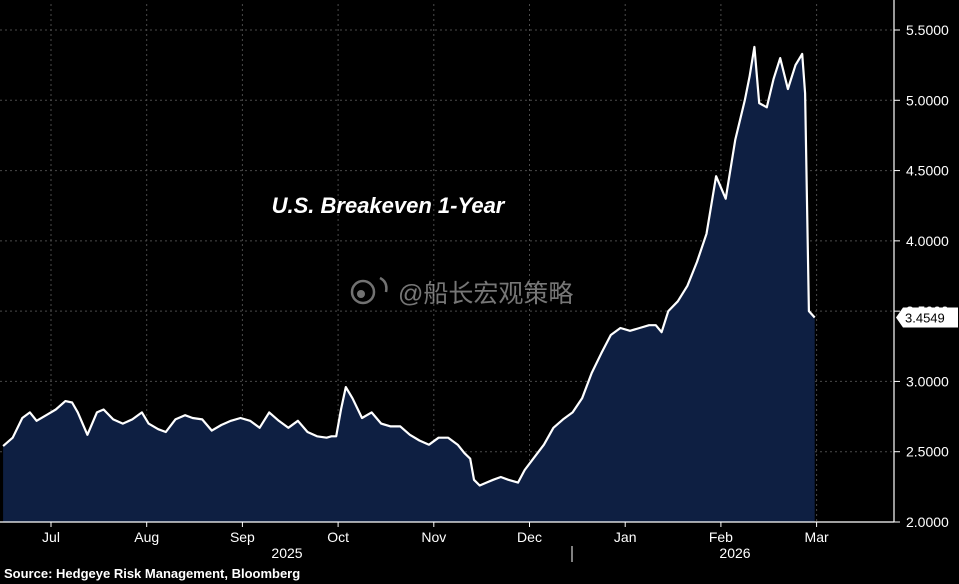  What do you see at coordinates (485, 294) in the screenshot?
I see `watermark-text: @船长宏观策略` at bounding box center [485, 294].